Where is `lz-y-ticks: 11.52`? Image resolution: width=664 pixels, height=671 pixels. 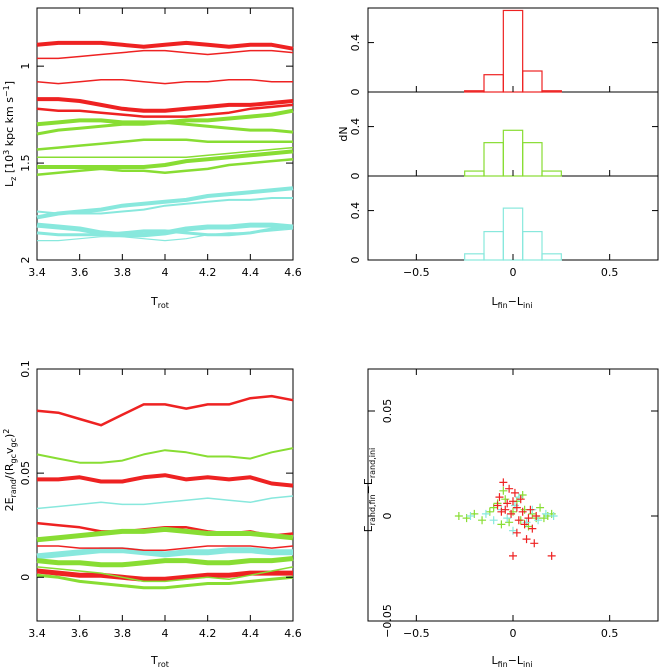 lz-y-ticks: 11.52 is located at coordinates (156, 163).